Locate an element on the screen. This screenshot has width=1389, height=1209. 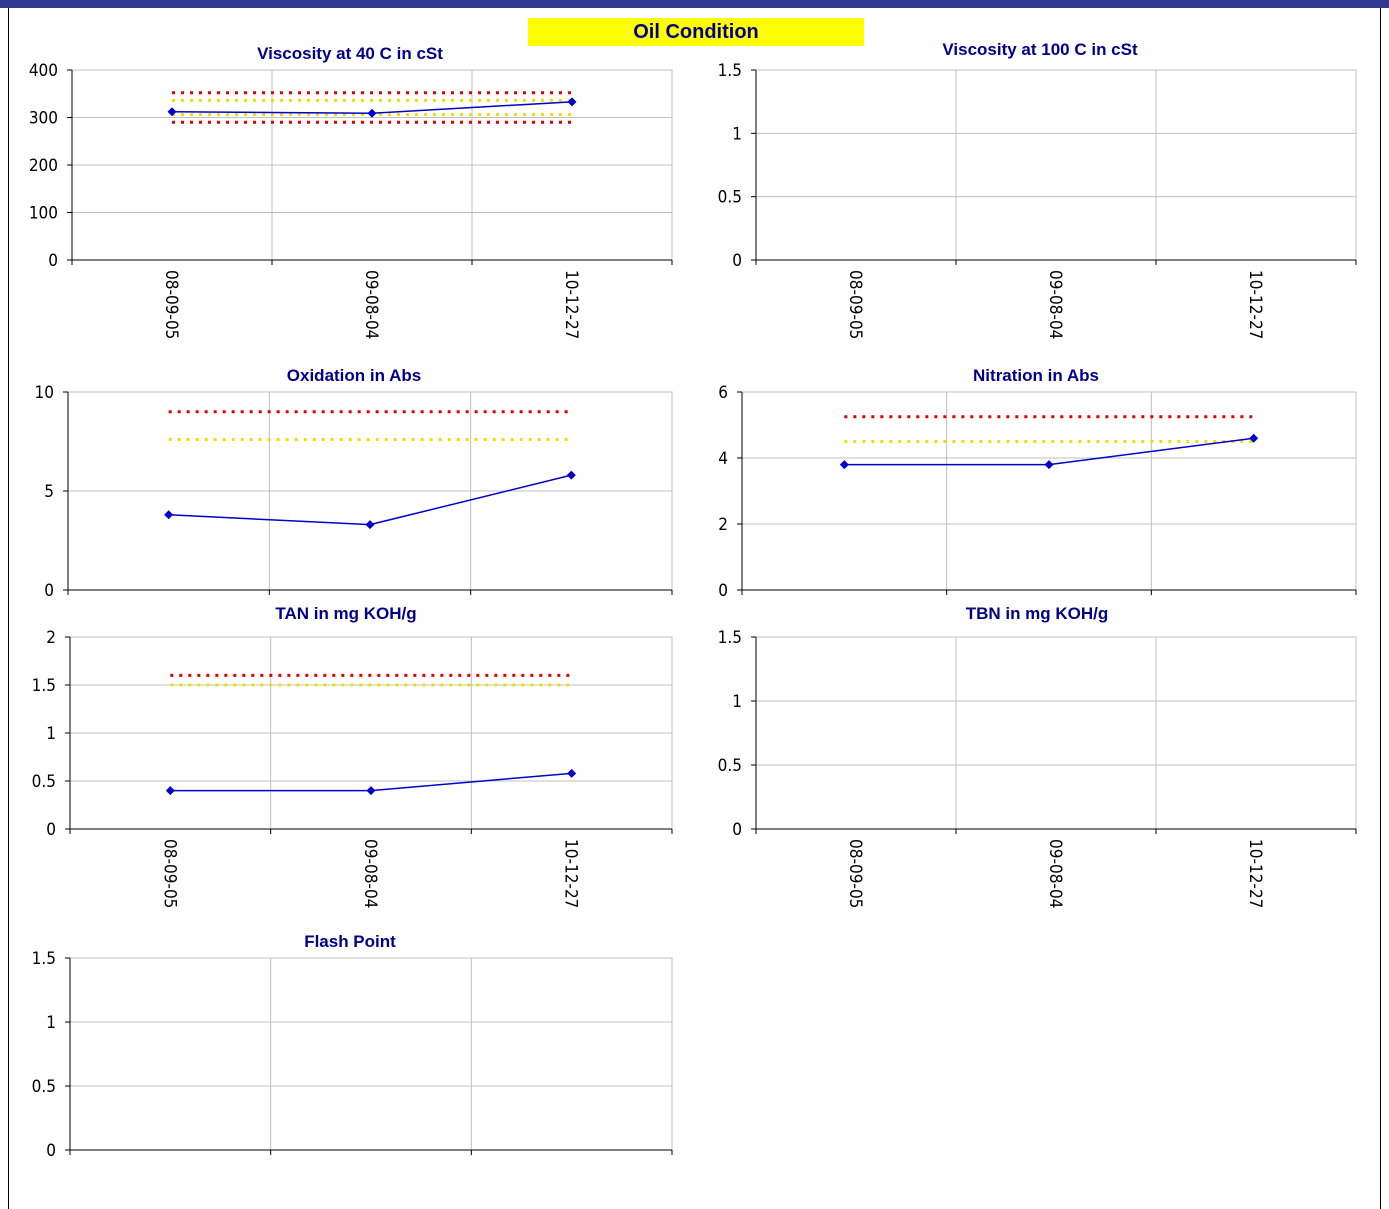
y-tick-label: 4 is located at coordinates (723, 459).